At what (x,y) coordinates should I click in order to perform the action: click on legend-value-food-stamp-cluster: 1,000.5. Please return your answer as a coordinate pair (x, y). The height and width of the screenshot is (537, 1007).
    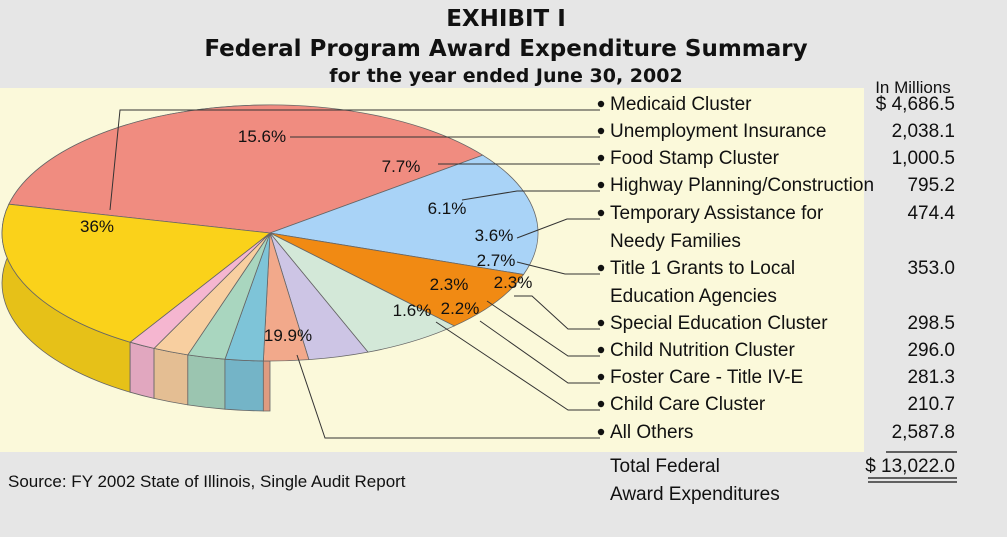
    Looking at the image, I should click on (923, 158).